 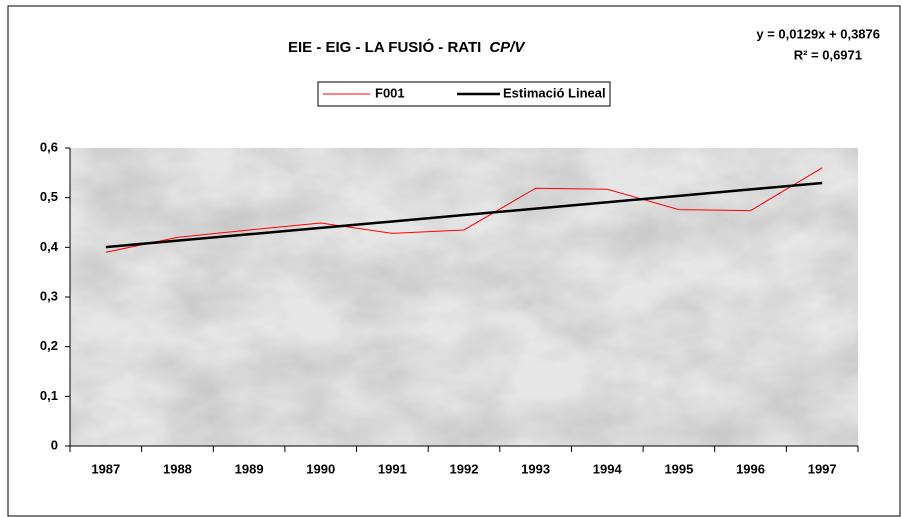 What do you see at coordinates (49, 295) in the screenshot?
I see `y-tick-label: 0,3` at bounding box center [49, 295].